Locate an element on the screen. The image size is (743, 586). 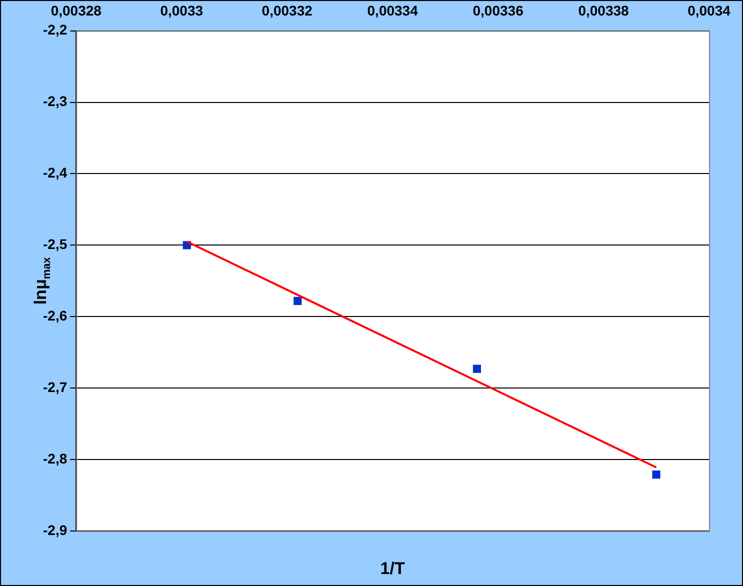
x-axis-title: 1/T is located at coordinates (393, 568).